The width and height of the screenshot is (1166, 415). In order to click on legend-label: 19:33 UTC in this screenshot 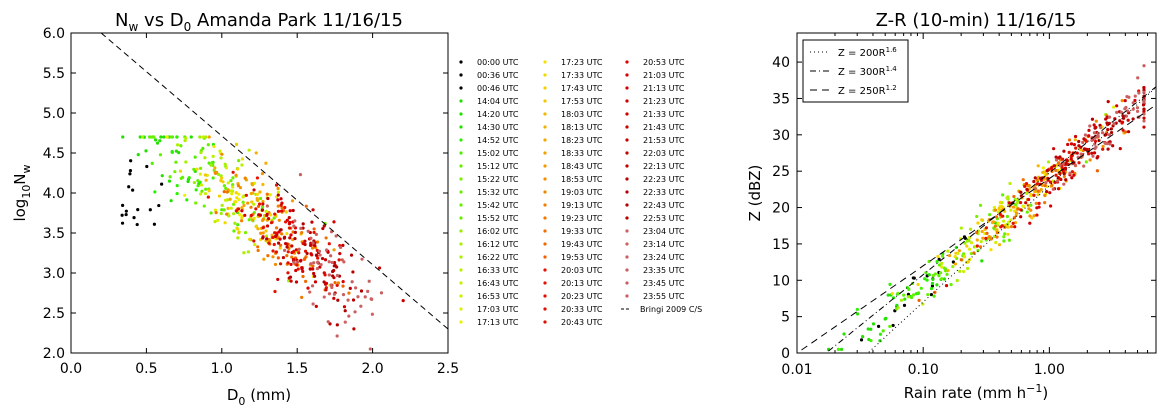, I will do `click(582, 231)`.